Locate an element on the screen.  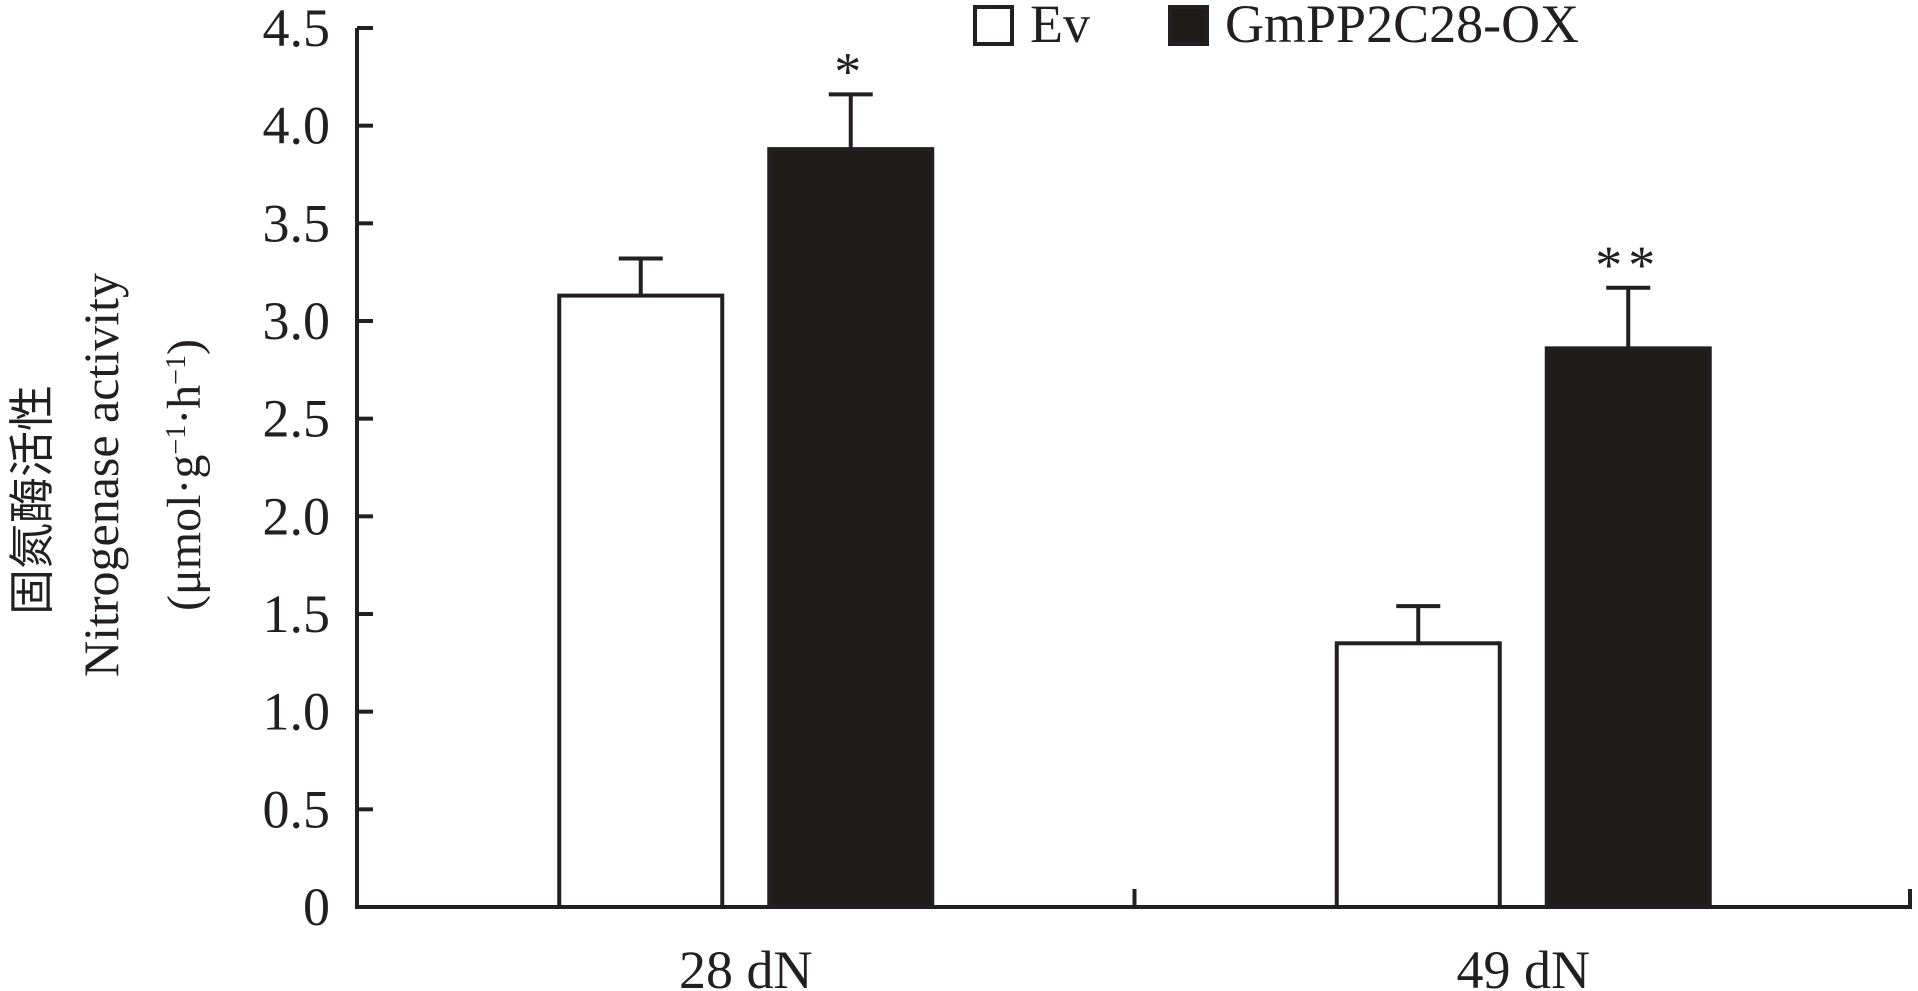
y-unit-close: ) is located at coordinates (184, 347).